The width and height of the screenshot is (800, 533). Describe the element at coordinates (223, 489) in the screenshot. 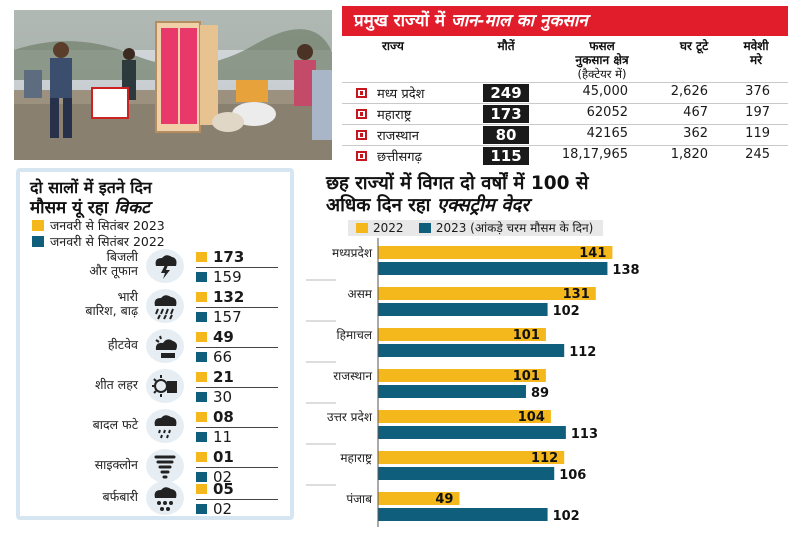

I see `value-2023-text: 05` at that location.